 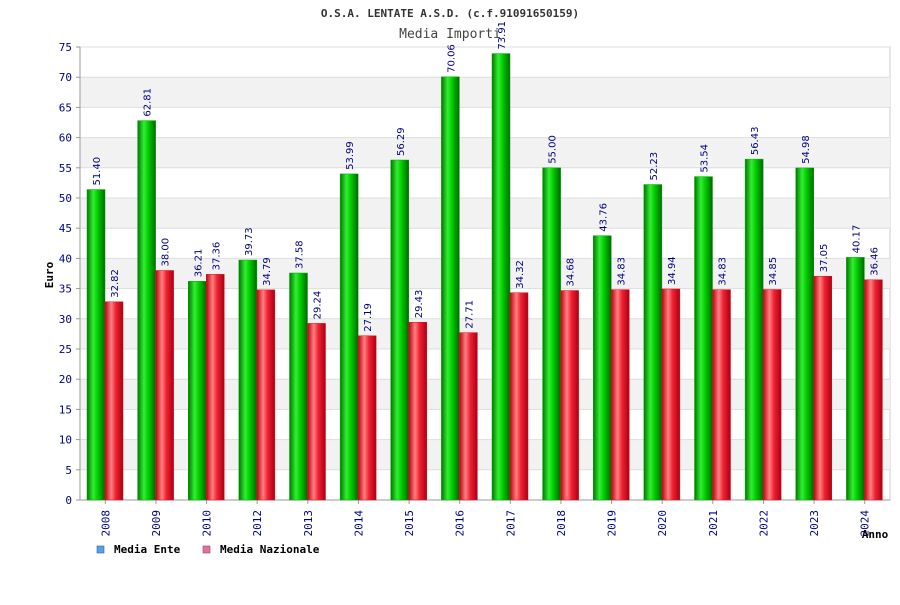 What do you see at coordinates (672, 270) in the screenshot?
I see `value-label-media-nazionale-2020: 34.94` at bounding box center [672, 270].